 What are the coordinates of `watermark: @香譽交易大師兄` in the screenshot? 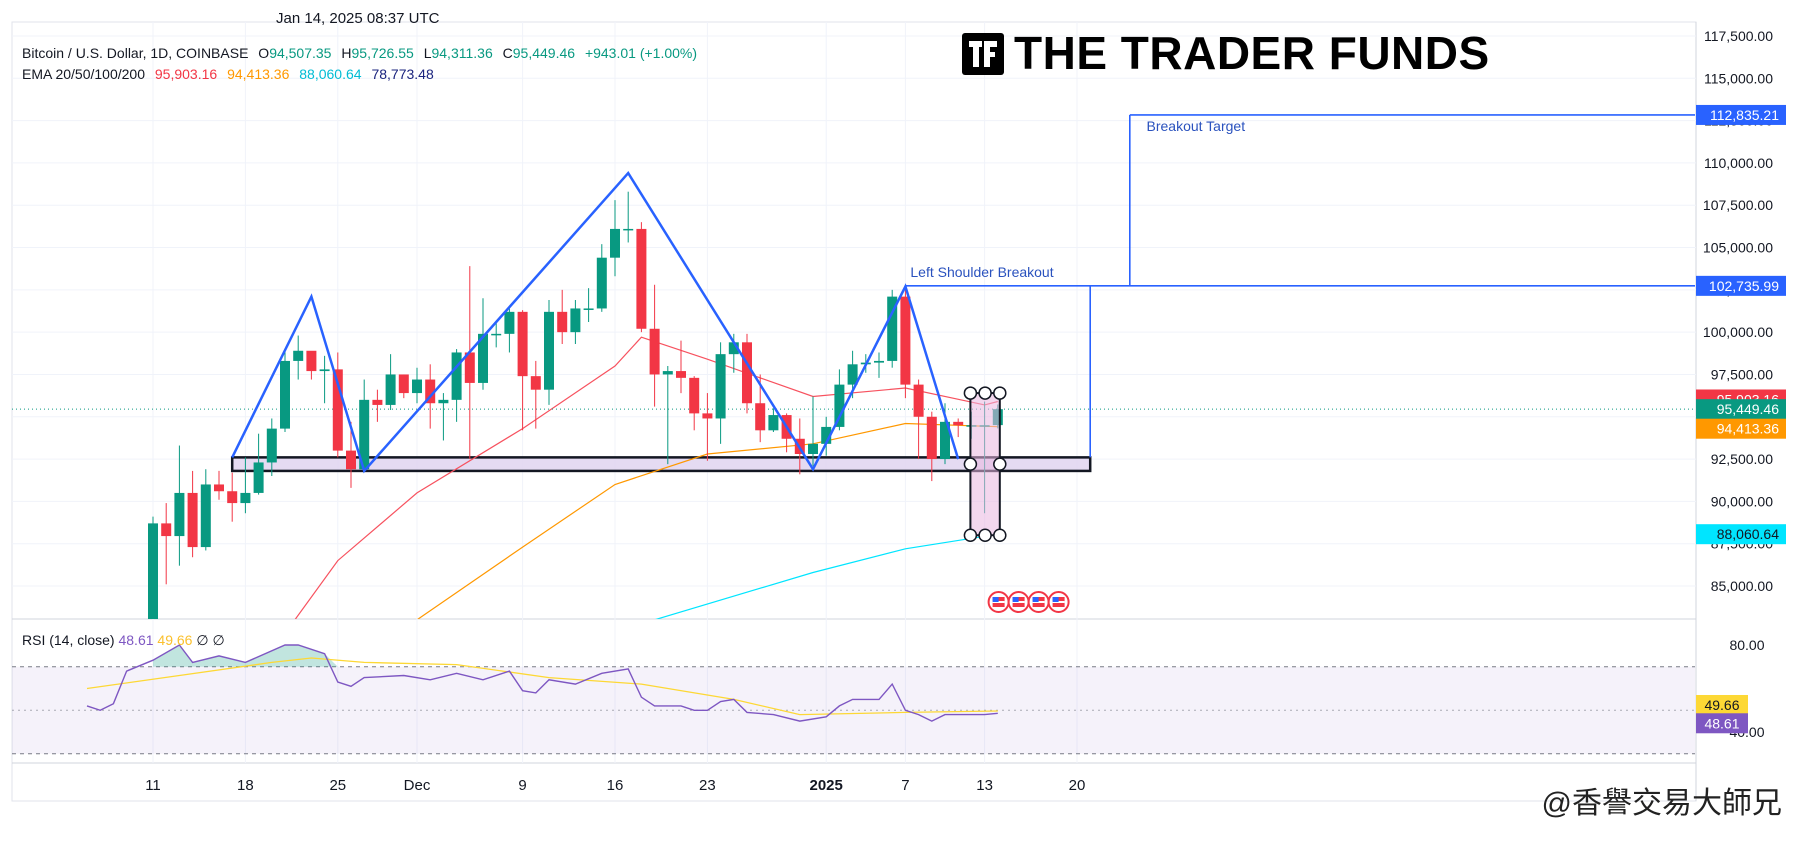 It's located at (1661, 803).